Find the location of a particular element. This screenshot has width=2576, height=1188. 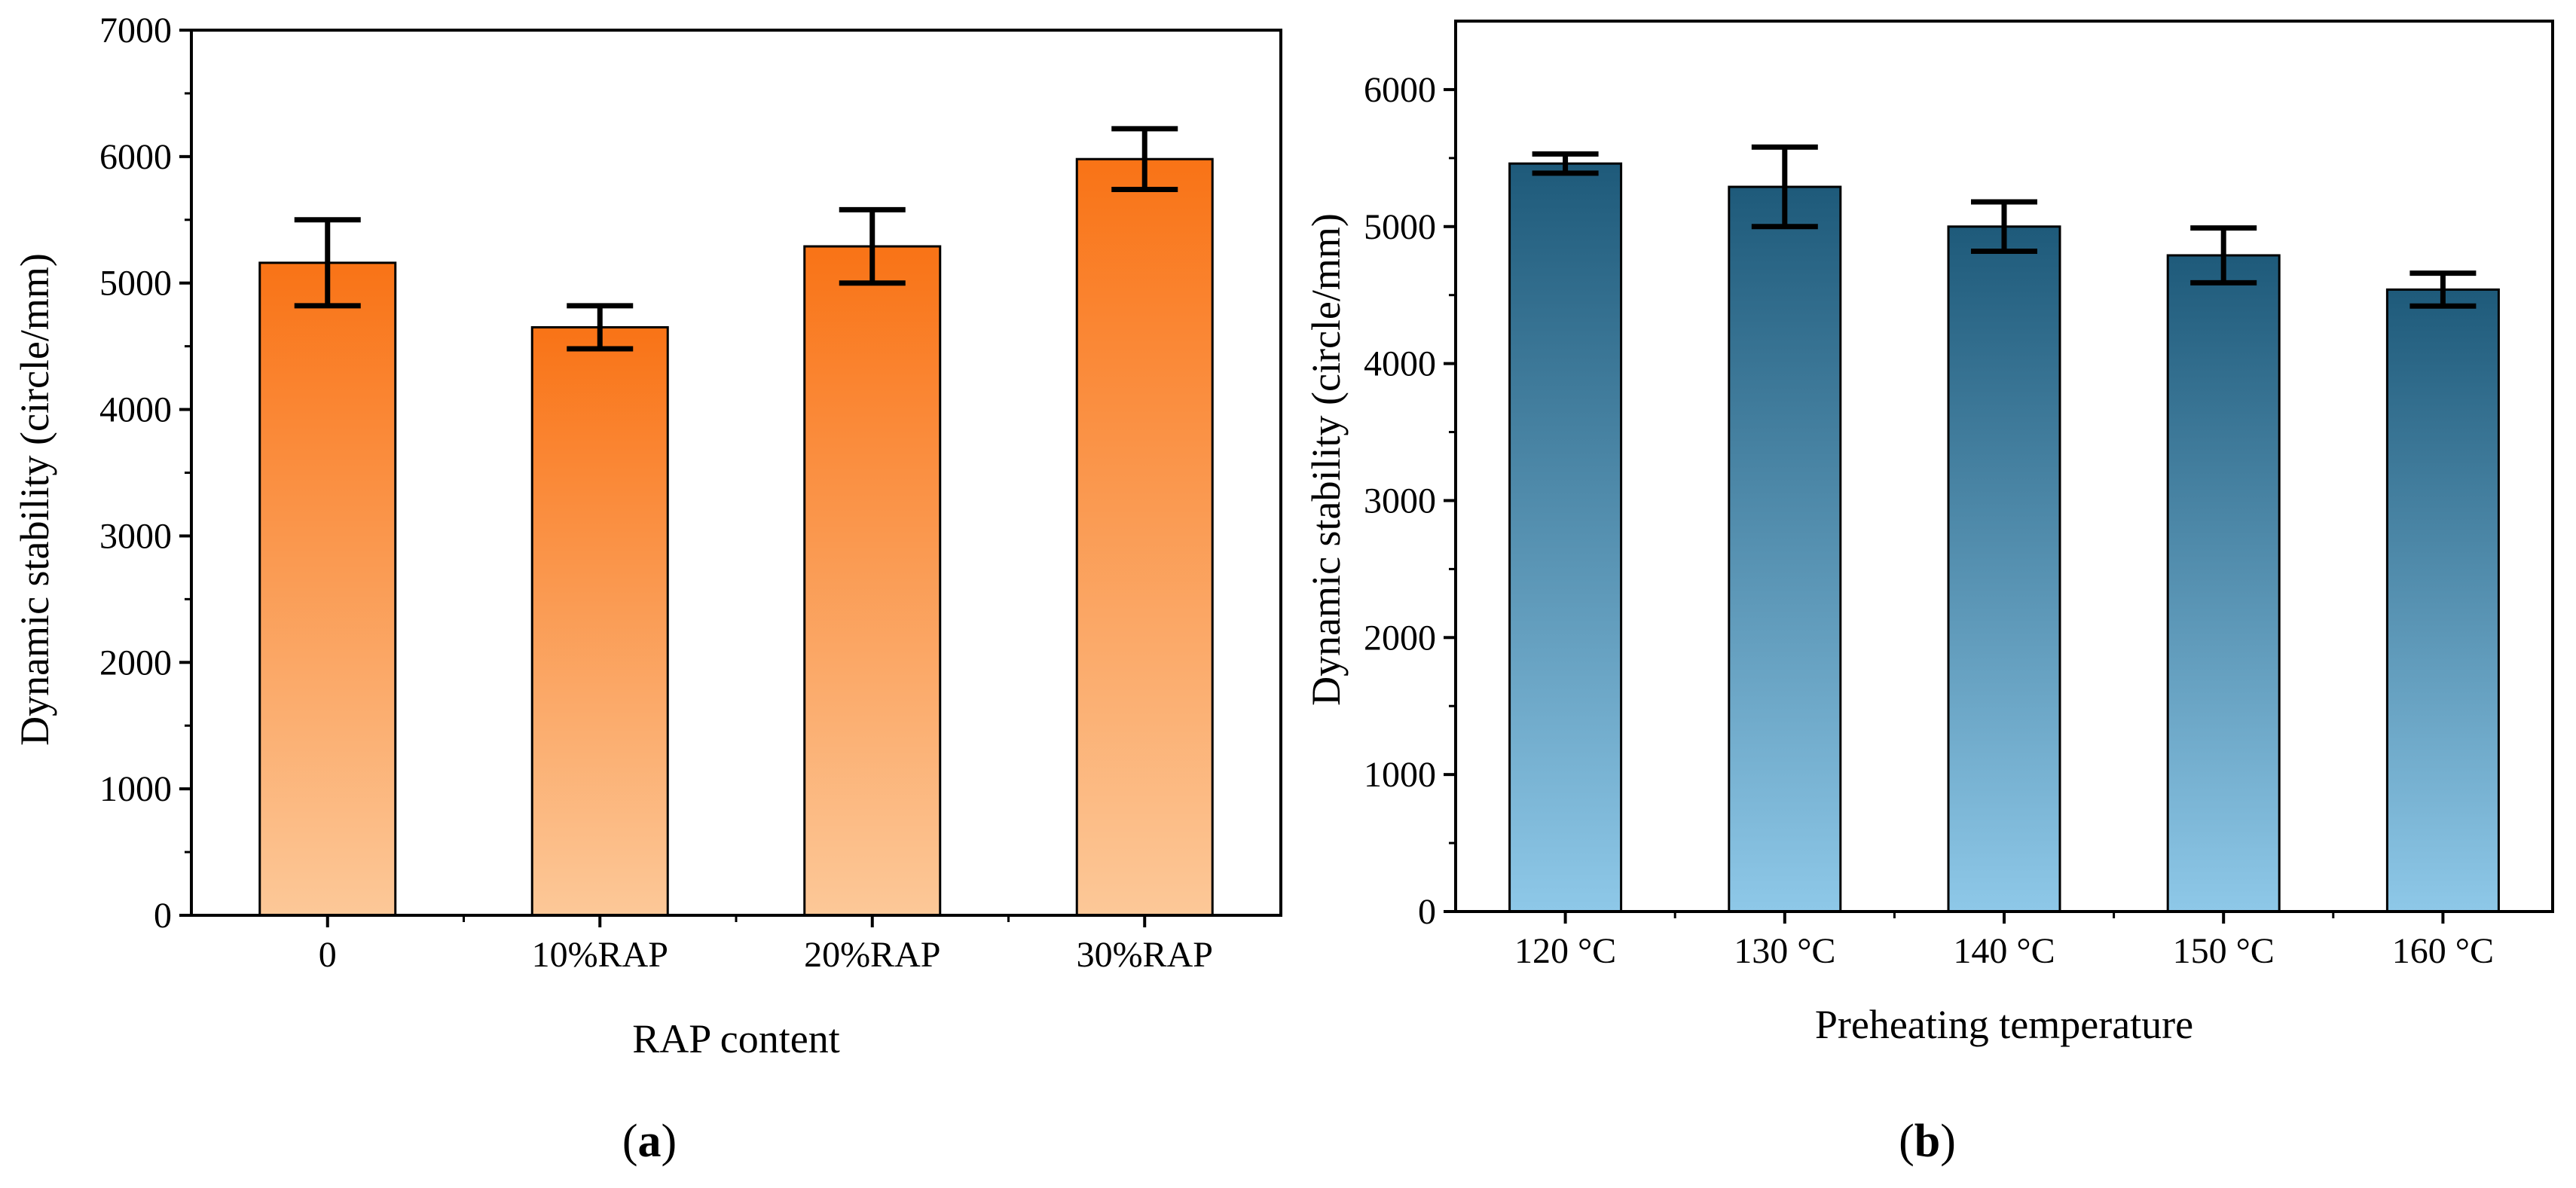

x-tick-label-5: 160 °C is located at coordinates (2443, 951).